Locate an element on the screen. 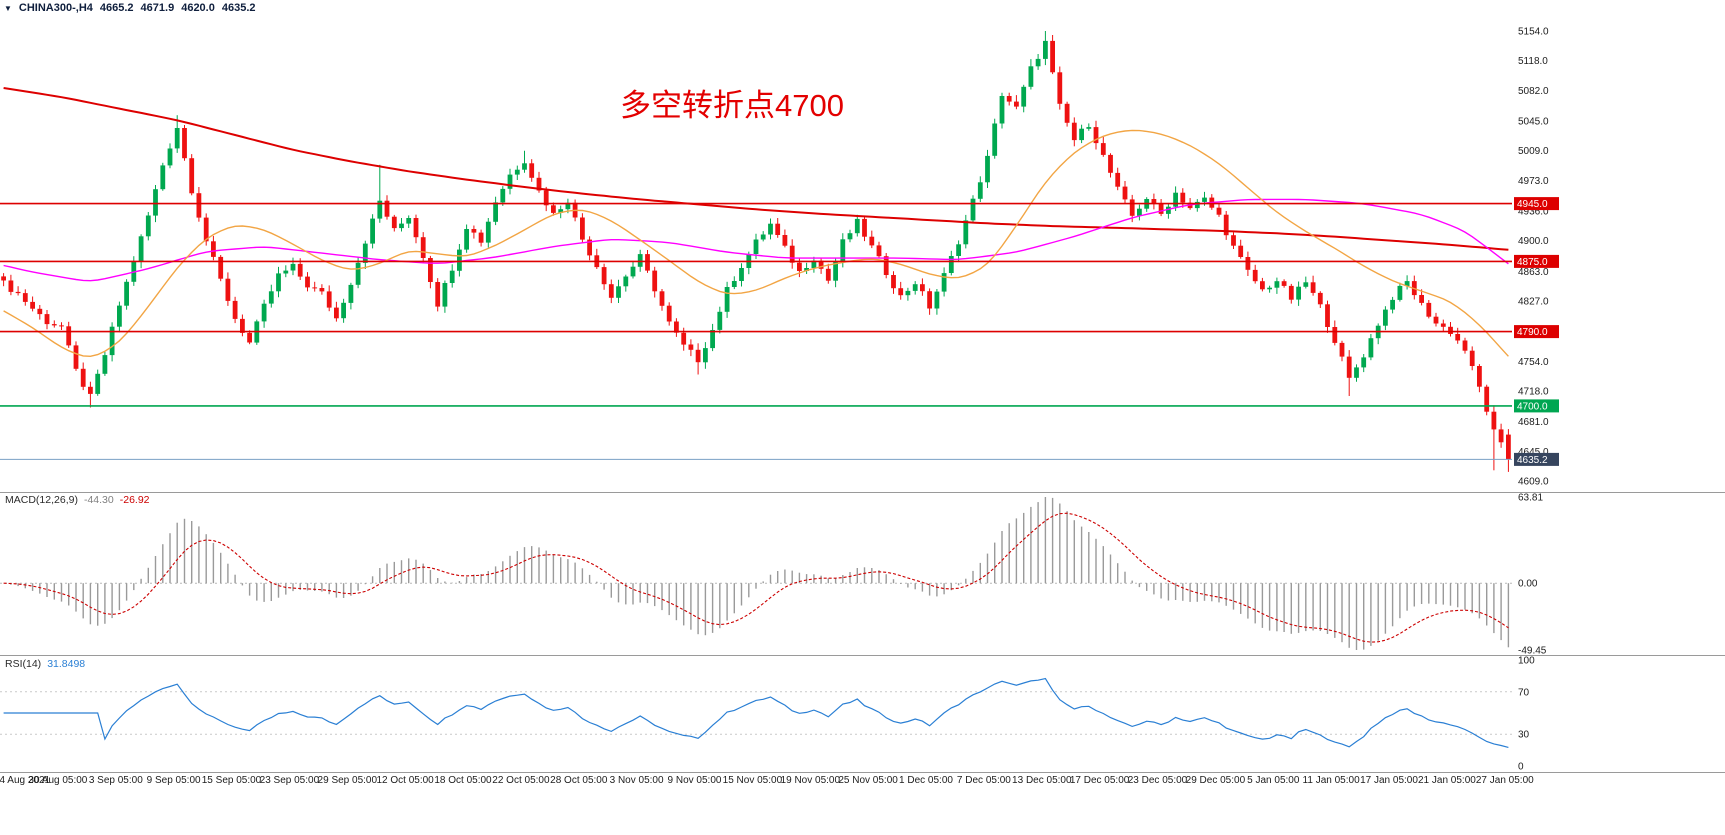  macd-indicator-label: MACD(12,26,9) -44.30 -26.92 is located at coordinates (77, 500).